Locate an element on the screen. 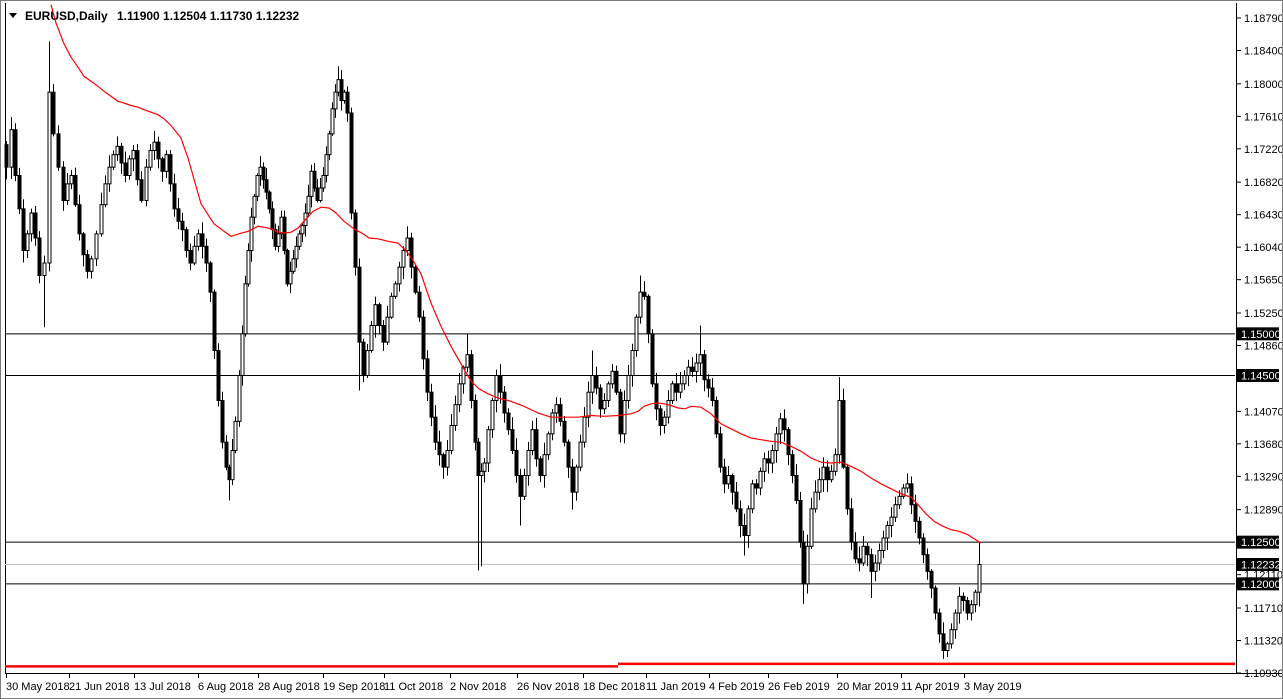 The height and width of the screenshot is (699, 1283). price-tick-label: 1.16040 is located at coordinates (1263, 248).